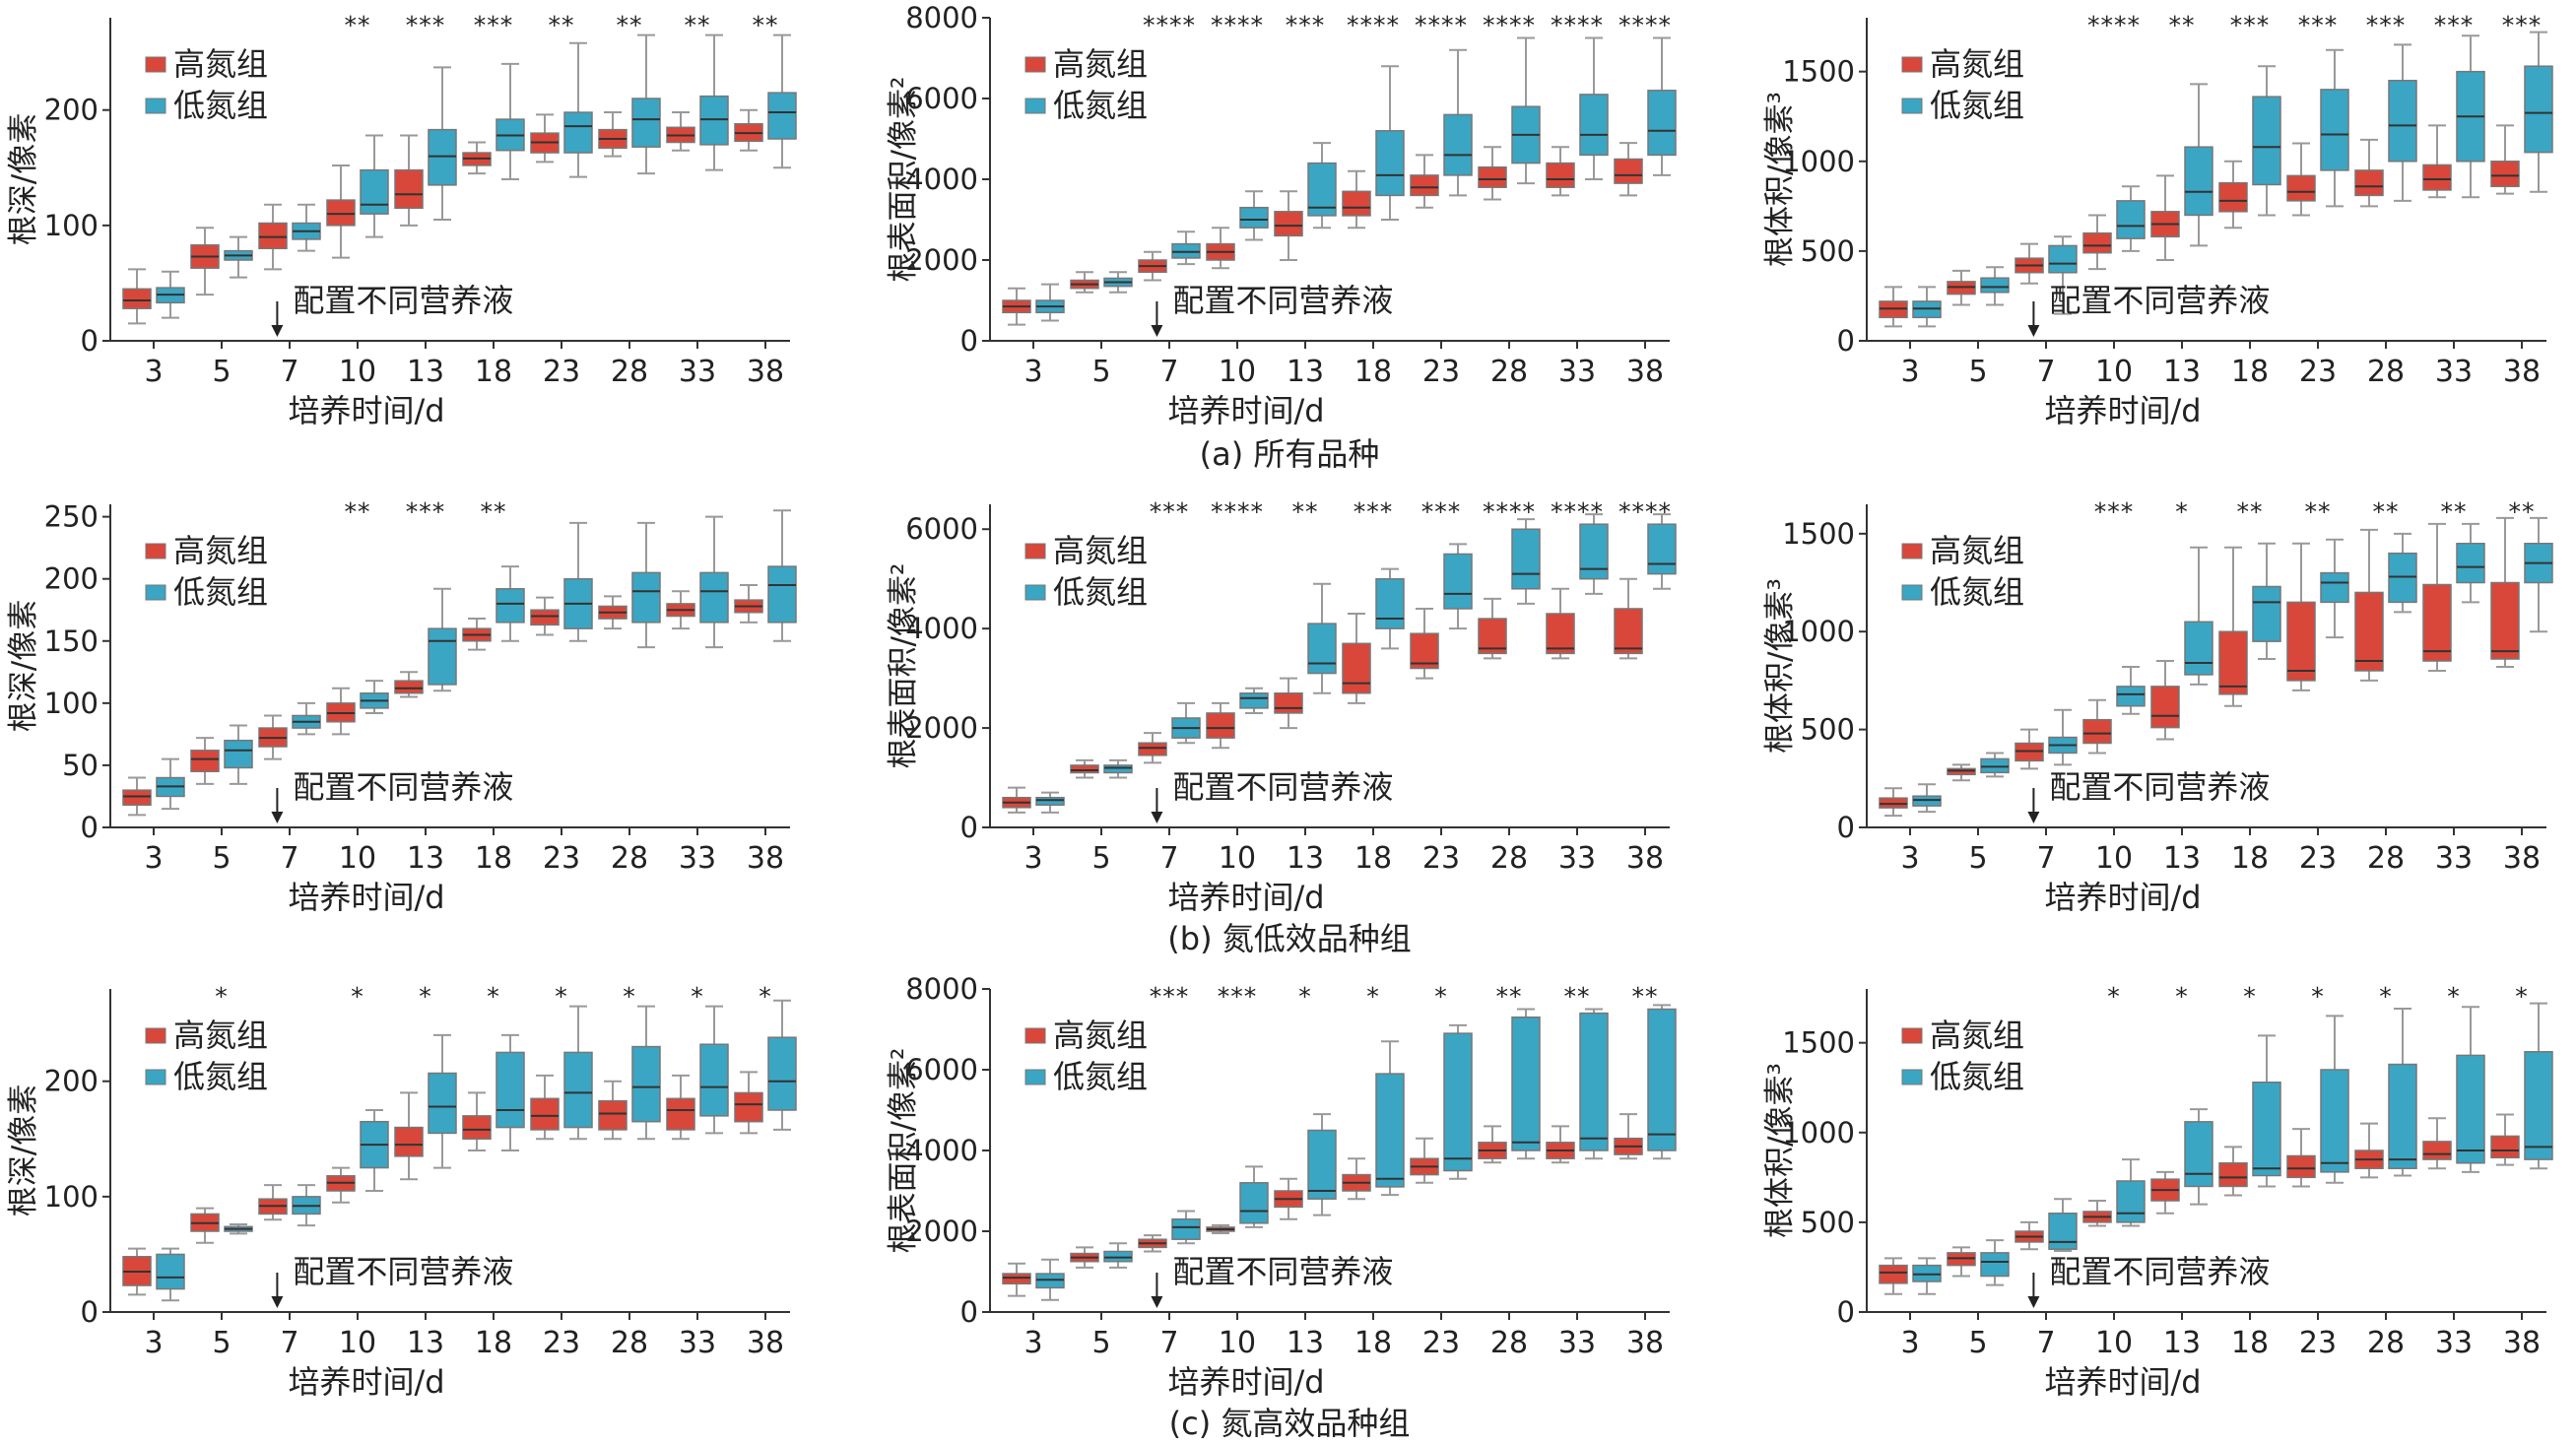 This screenshot has width=2576, height=1445. What do you see at coordinates (24, 1150) in the screenshot?
I see `y-axis-label: 根深/像素` at bounding box center [24, 1150].